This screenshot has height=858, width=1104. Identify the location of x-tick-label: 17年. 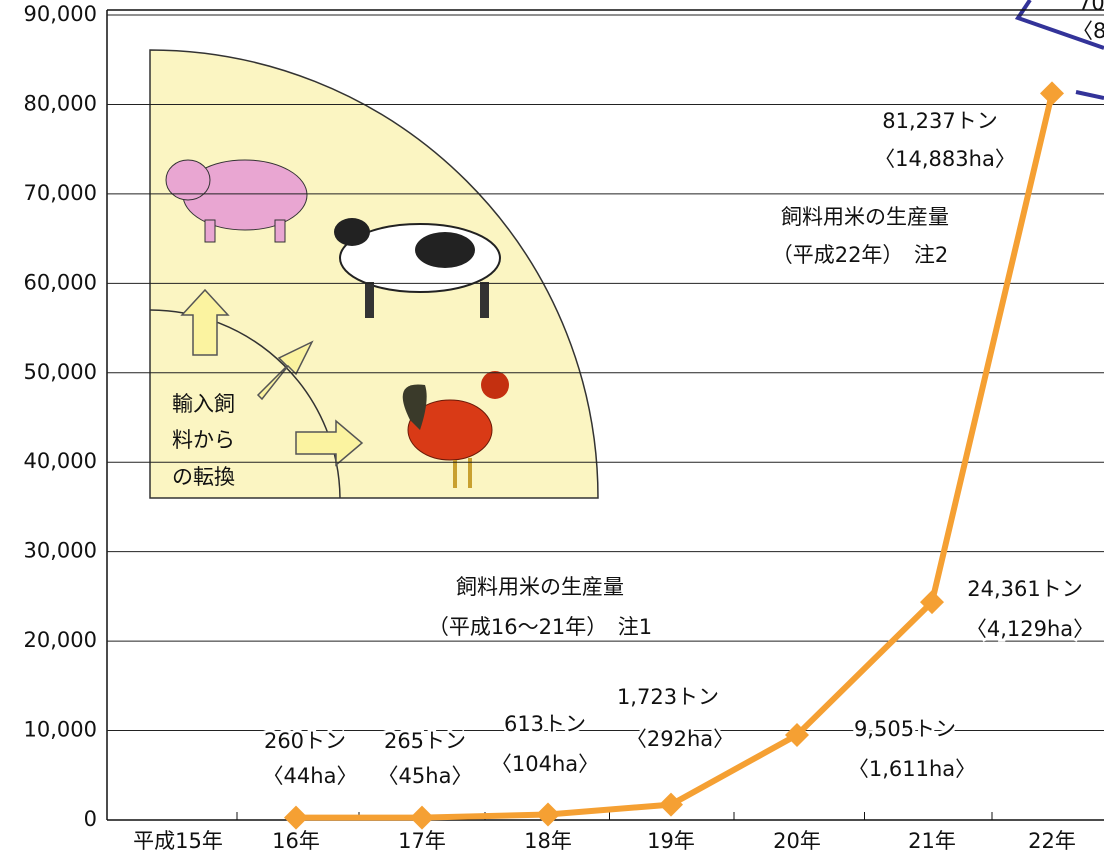
(422, 841).